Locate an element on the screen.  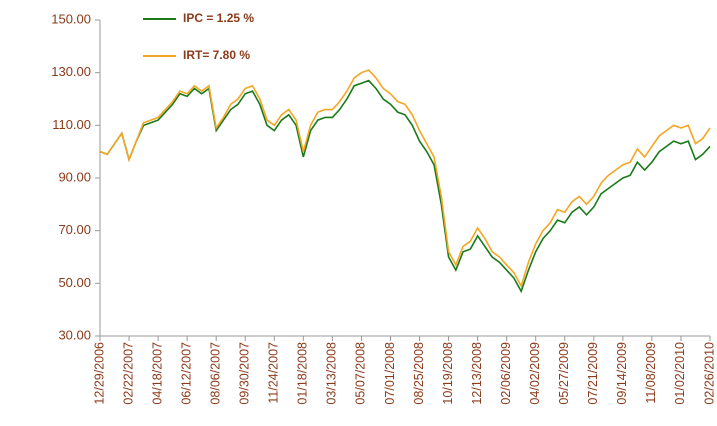
x-tick-label: 01/02/2010 is located at coordinates (680, 373).